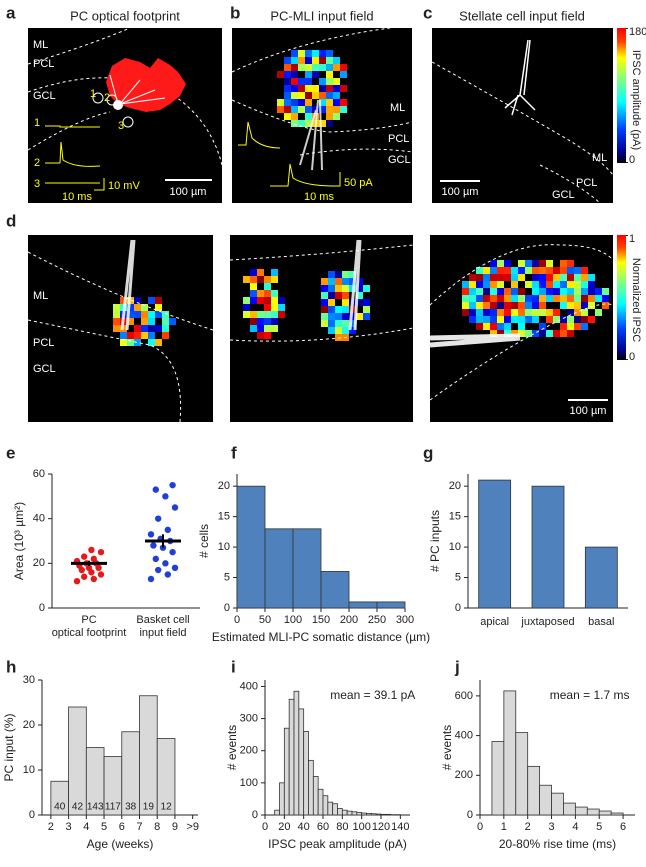 The width and height of the screenshot is (646, 867). Describe the element at coordinates (137, 89) in the screenshot. I see `cell` at that location.